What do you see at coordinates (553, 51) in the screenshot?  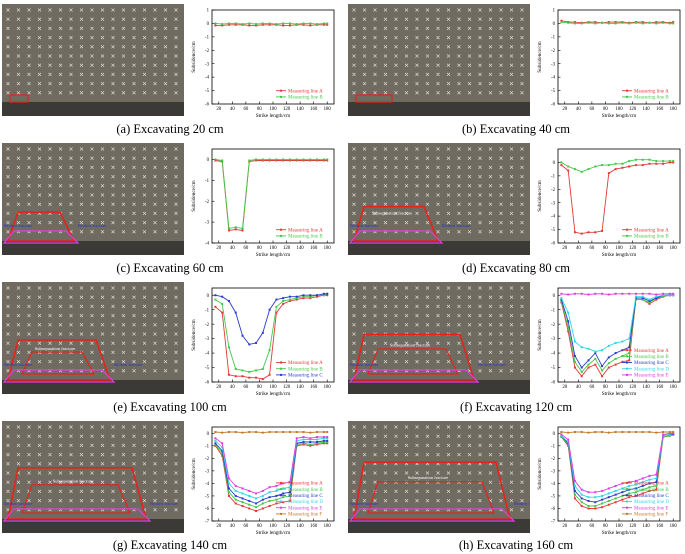 I see `y-tick-label: -2` at bounding box center [553, 51].